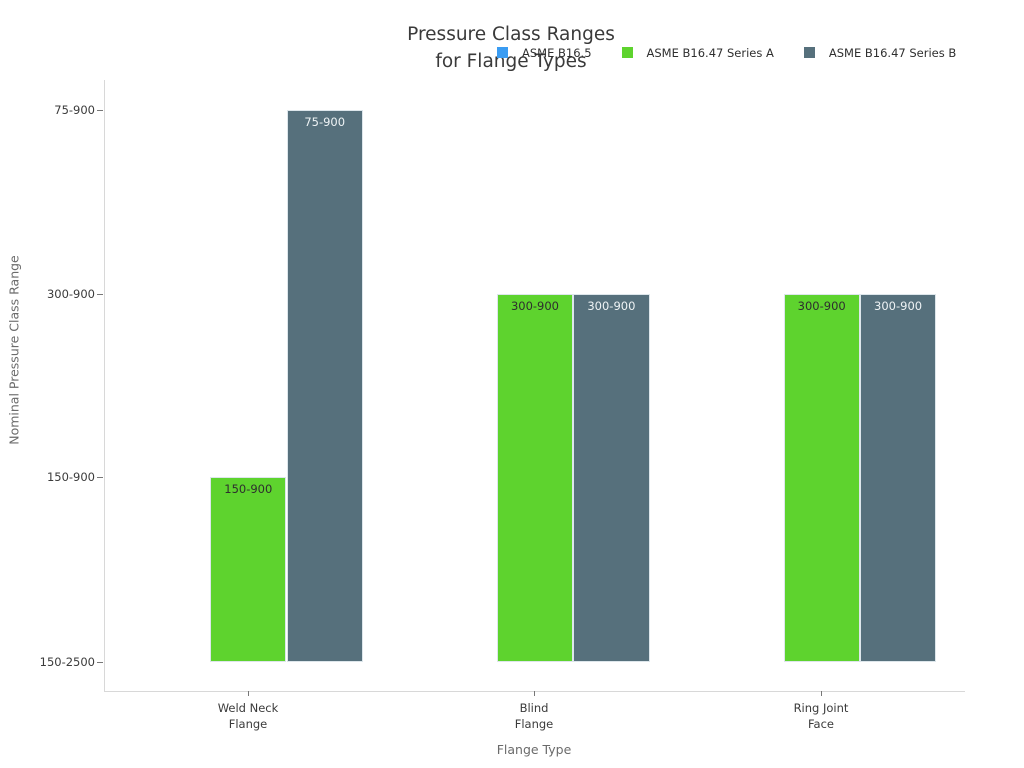  I want to click on chart-title: Pressure Class Ranges for Flange Types, so click(511, 48).